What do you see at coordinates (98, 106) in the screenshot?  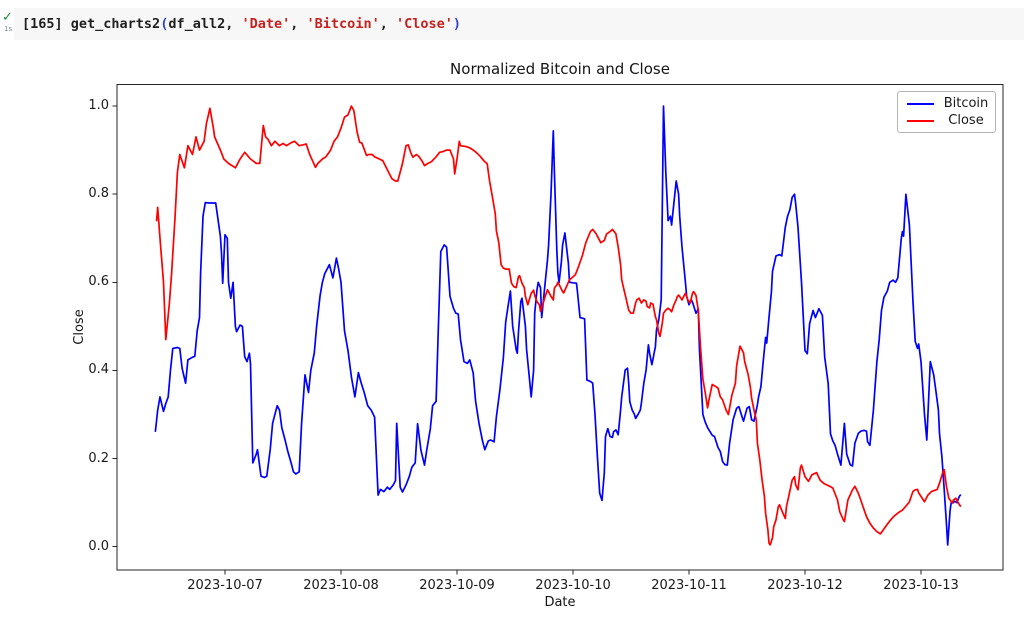 I see `y-tick-label: 1.0` at bounding box center [98, 106].